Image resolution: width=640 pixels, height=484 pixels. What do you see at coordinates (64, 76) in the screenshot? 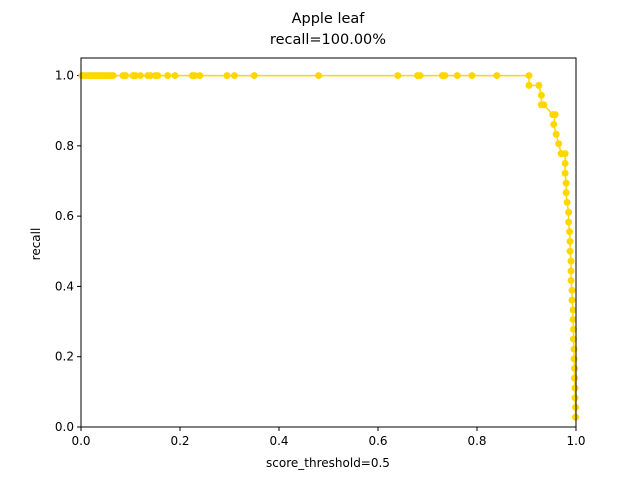
I see `y-tick-label: 1.0` at bounding box center [64, 76].